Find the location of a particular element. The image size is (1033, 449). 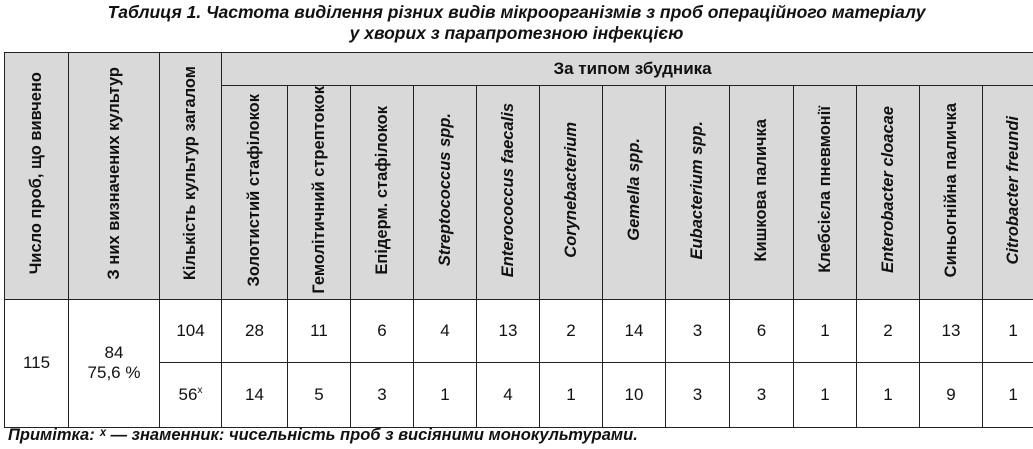

total-footnote-mark: x is located at coordinates (200, 390).